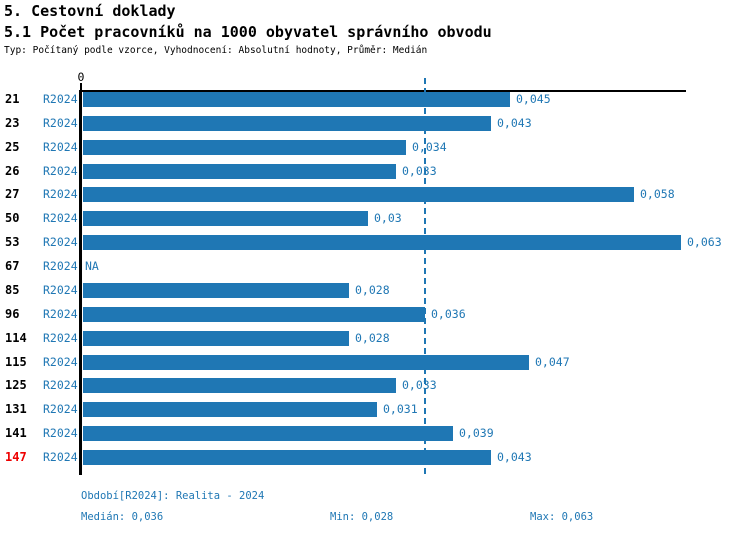 Image resolution: width=750 pixels, height=536 pixels. Describe the element at coordinates (12, 289) in the screenshot. I see `row-category-label: 85` at that location.